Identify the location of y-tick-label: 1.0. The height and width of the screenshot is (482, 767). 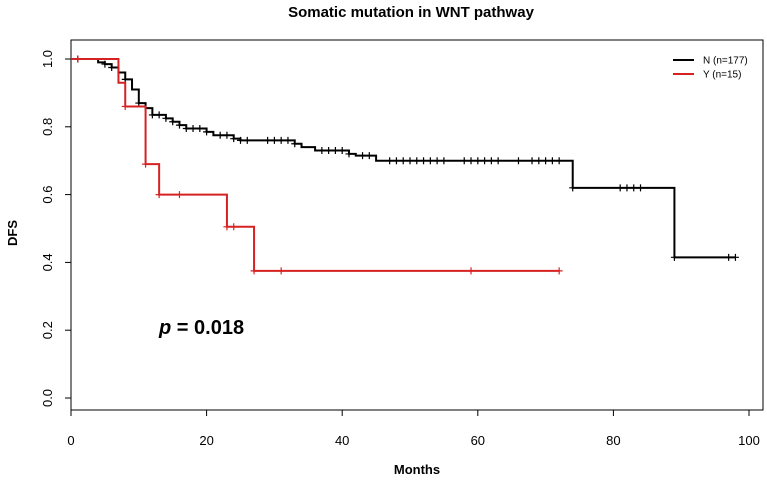
(47, 59).